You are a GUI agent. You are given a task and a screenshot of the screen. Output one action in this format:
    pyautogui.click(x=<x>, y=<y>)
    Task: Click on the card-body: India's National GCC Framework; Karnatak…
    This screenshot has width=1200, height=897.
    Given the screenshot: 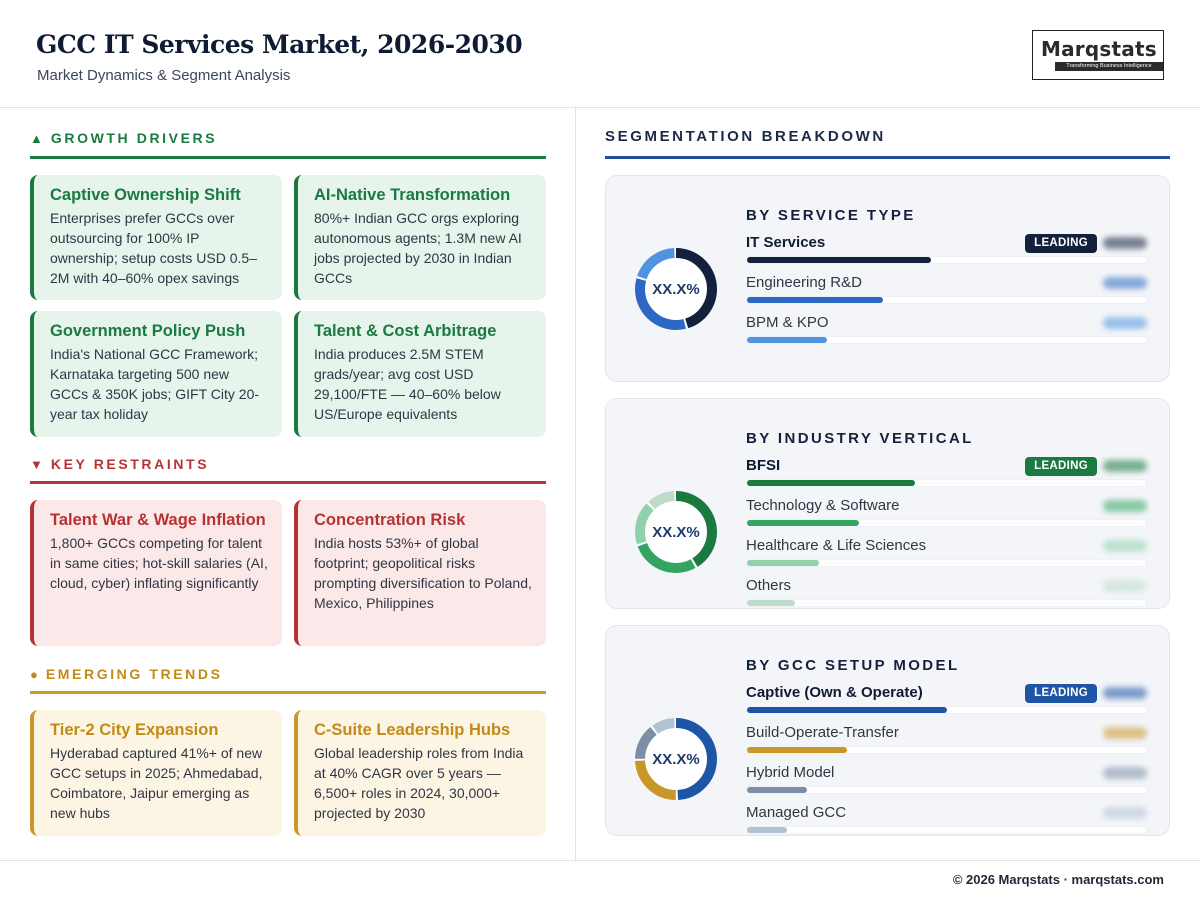 What is the action you would take?
    pyautogui.click(x=155, y=384)
    